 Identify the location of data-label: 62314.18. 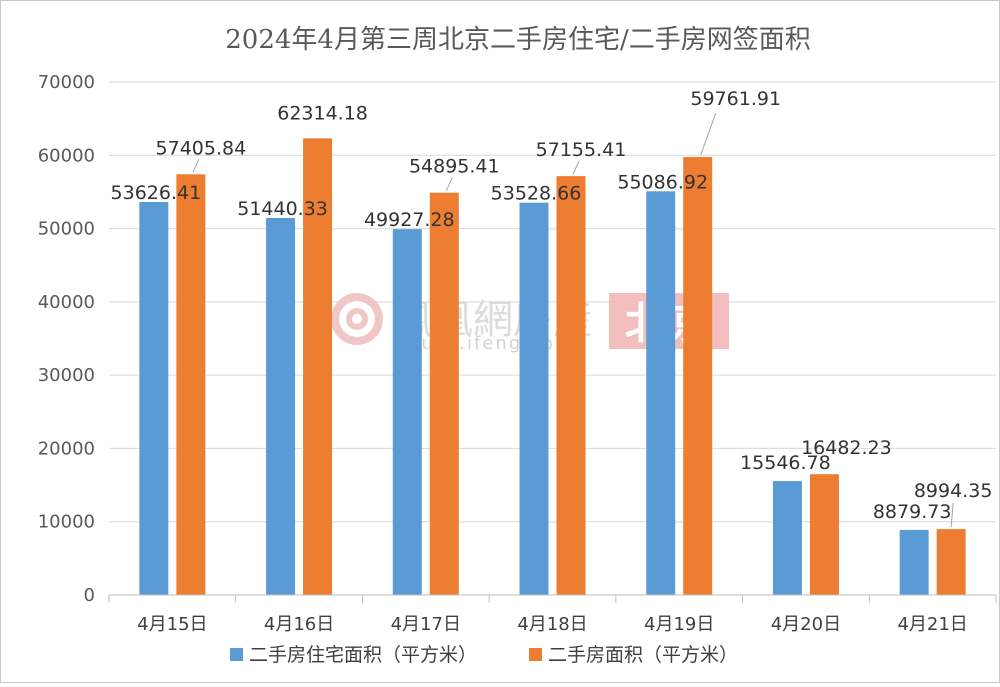
(322, 113).